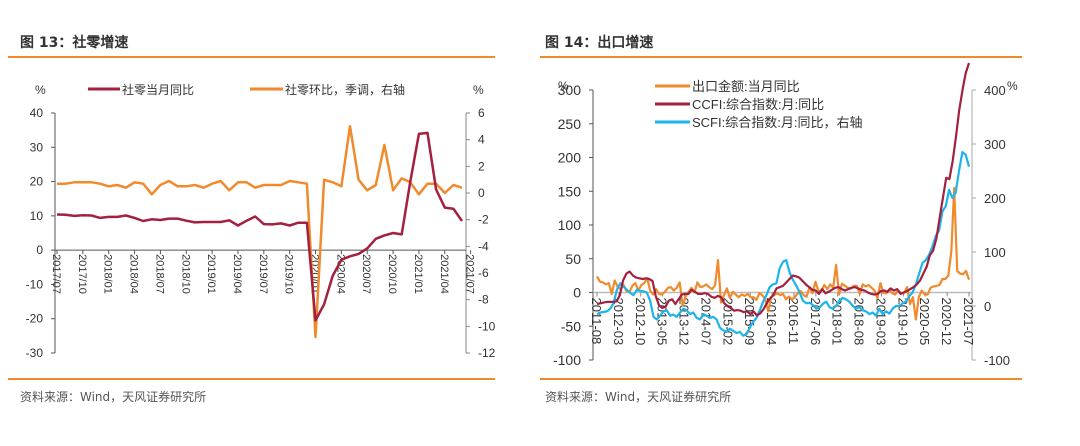  Describe the element at coordinates (418, 274) in the screenshot. I see `left-chart-x-tick-label: 2021/01` at that location.